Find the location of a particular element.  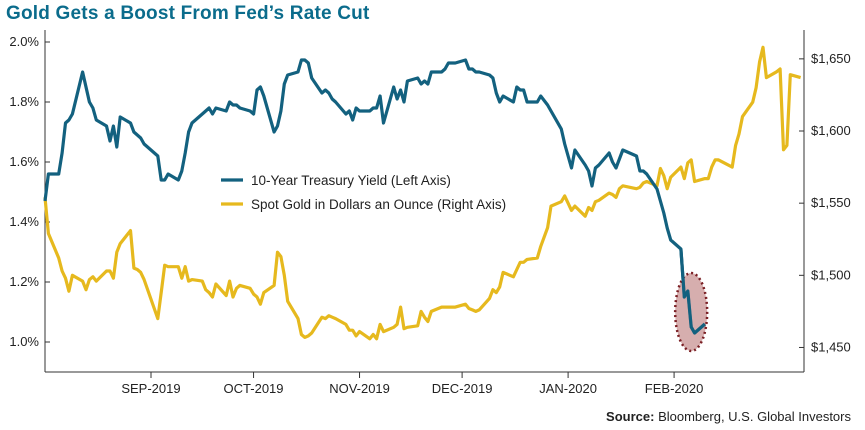

left-tick-label: 1.2% is located at coordinates (24, 281).